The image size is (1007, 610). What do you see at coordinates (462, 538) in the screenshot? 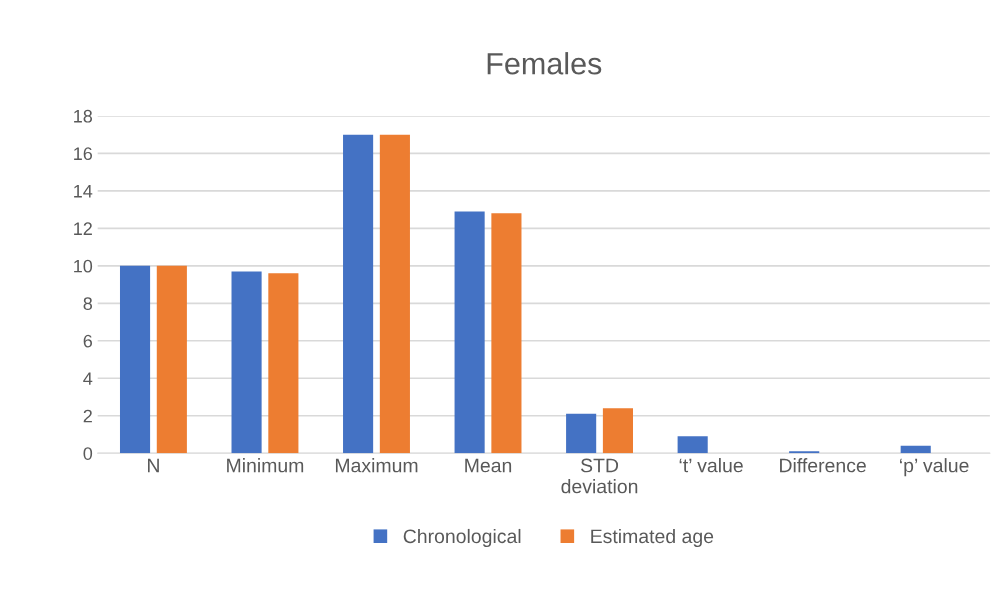
I see `legend-label: Chronological` at bounding box center [462, 538].